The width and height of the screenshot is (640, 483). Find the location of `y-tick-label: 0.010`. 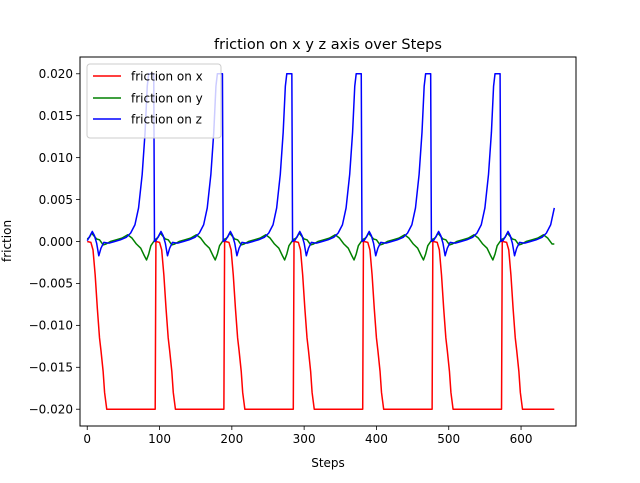

y-tick-label: 0.010 is located at coordinates (56, 158).